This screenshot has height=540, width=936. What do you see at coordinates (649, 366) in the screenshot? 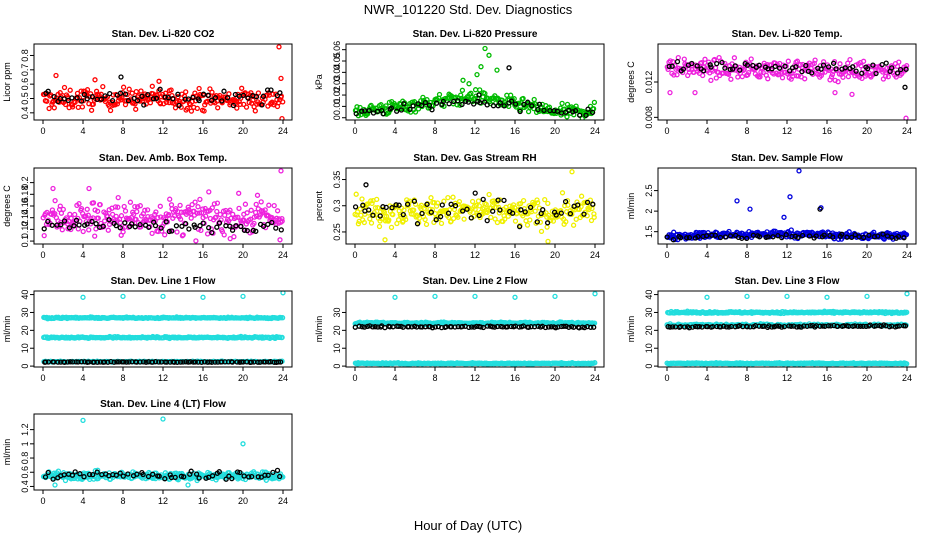
I see `y-tick-label: 0` at bounding box center [649, 366].